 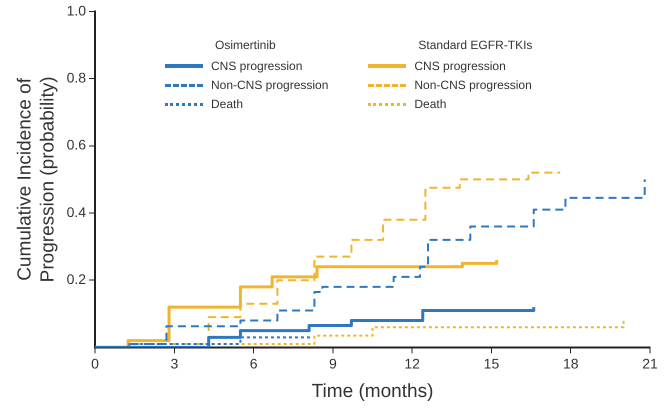 What do you see at coordinates (245, 45) in the screenshot?
I see `text: Osimertinib` at bounding box center [245, 45].